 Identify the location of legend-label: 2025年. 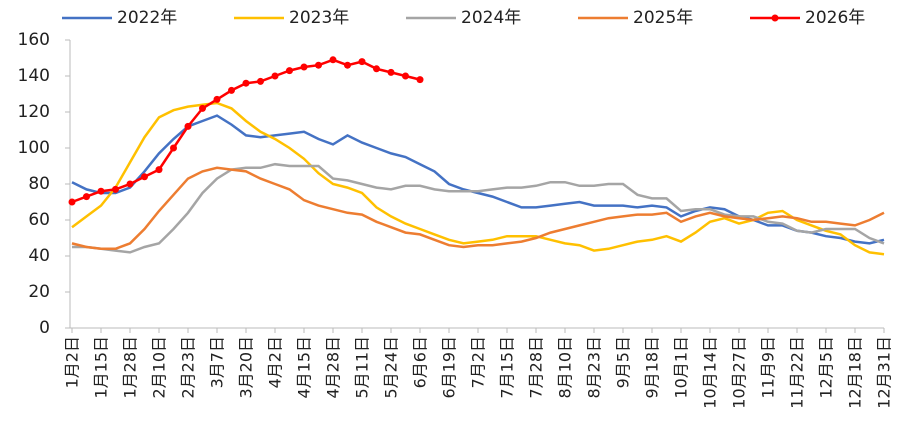
(663, 18).